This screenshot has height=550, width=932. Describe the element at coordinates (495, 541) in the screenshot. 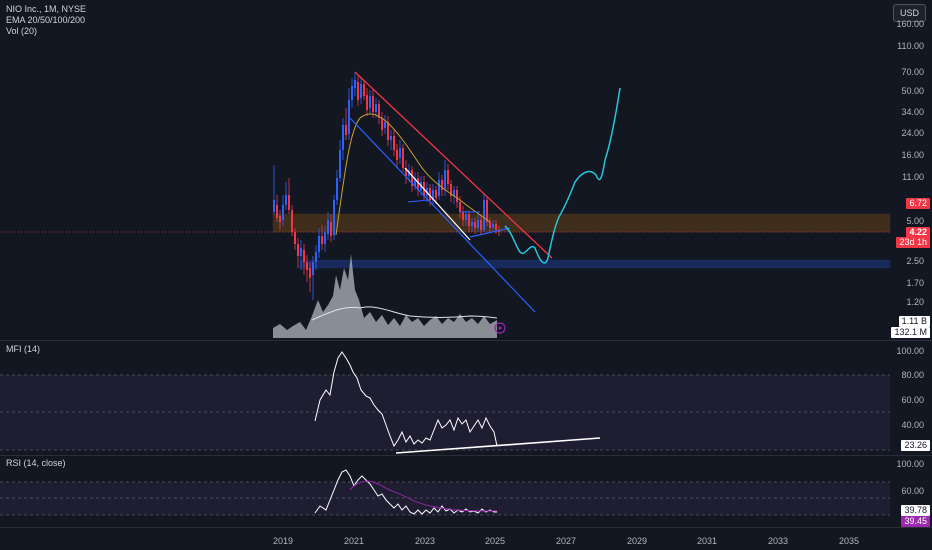

I see `time-tick: 2025` at that location.